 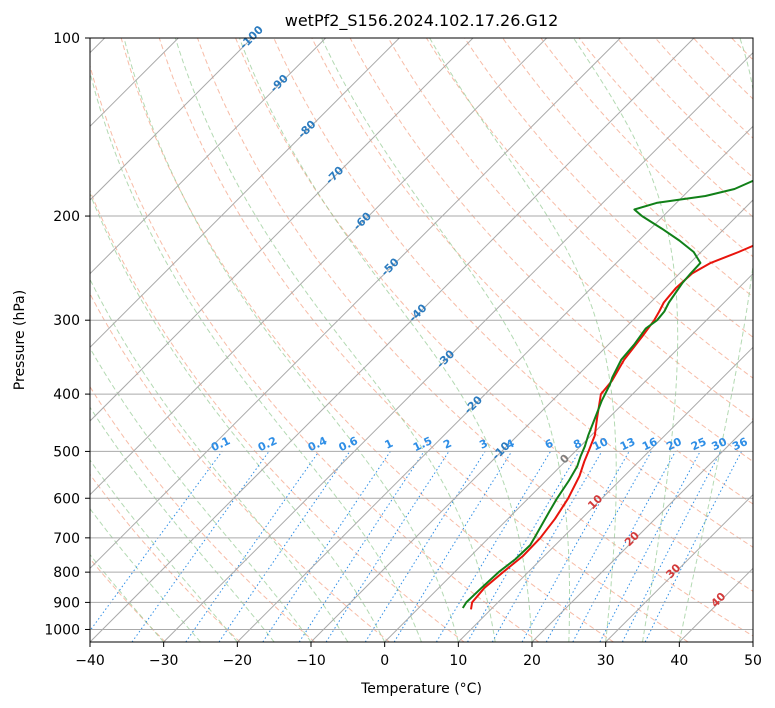 What do you see at coordinates (601, 444) in the screenshot?
I see `mixing-ratio-label: 10` at bounding box center [601, 444].